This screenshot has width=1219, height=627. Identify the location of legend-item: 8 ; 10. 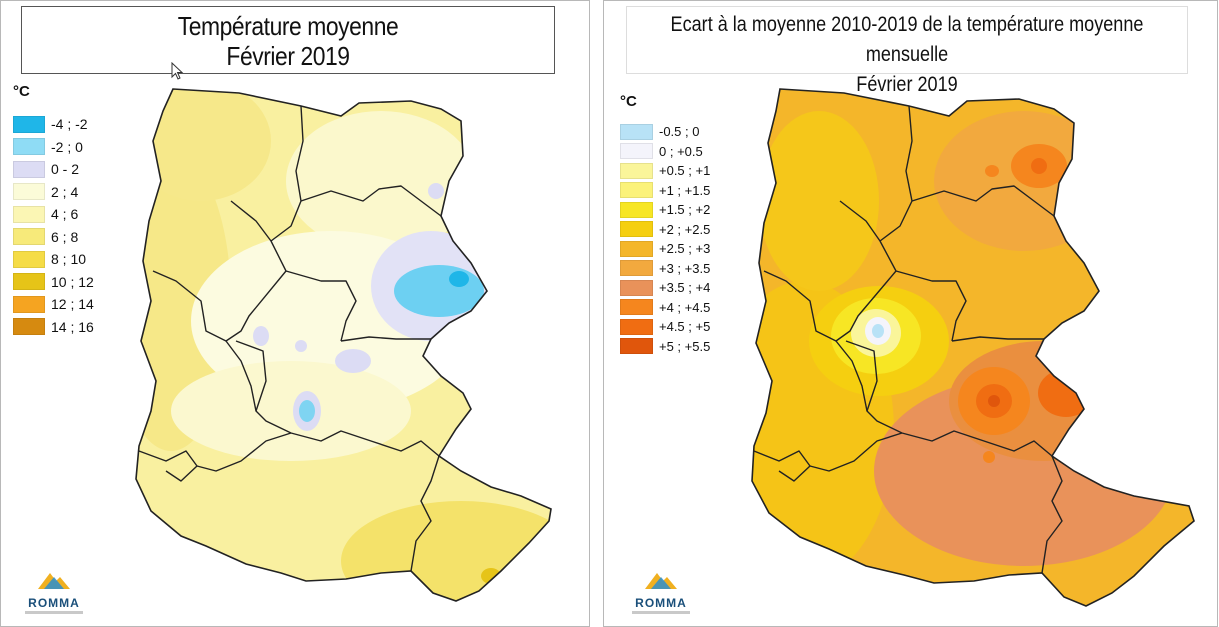
(53, 259).